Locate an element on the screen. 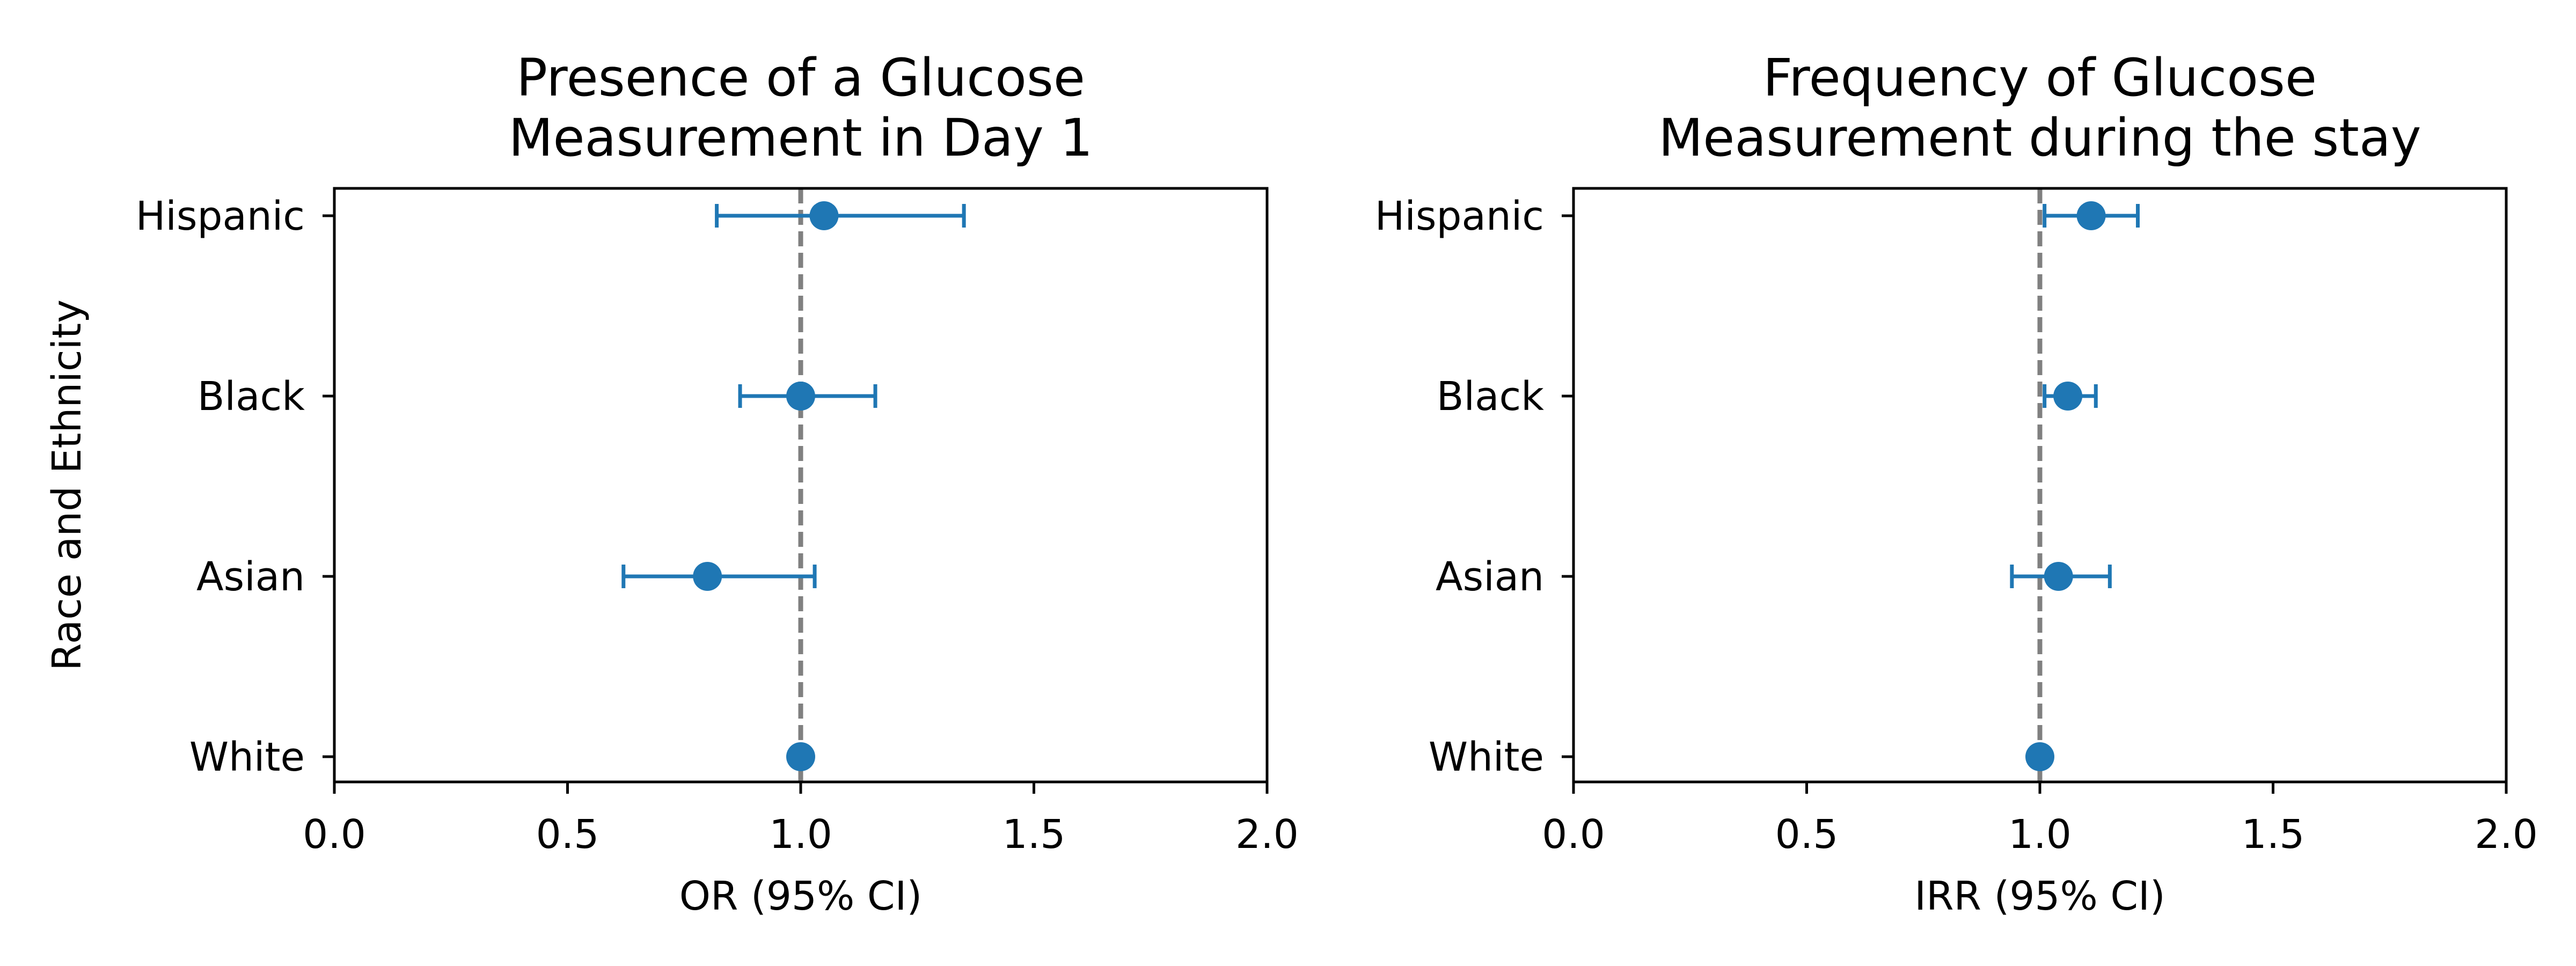 The width and height of the screenshot is (2576, 966). x-axis-label-or: OR (95% CI) is located at coordinates (800, 896).